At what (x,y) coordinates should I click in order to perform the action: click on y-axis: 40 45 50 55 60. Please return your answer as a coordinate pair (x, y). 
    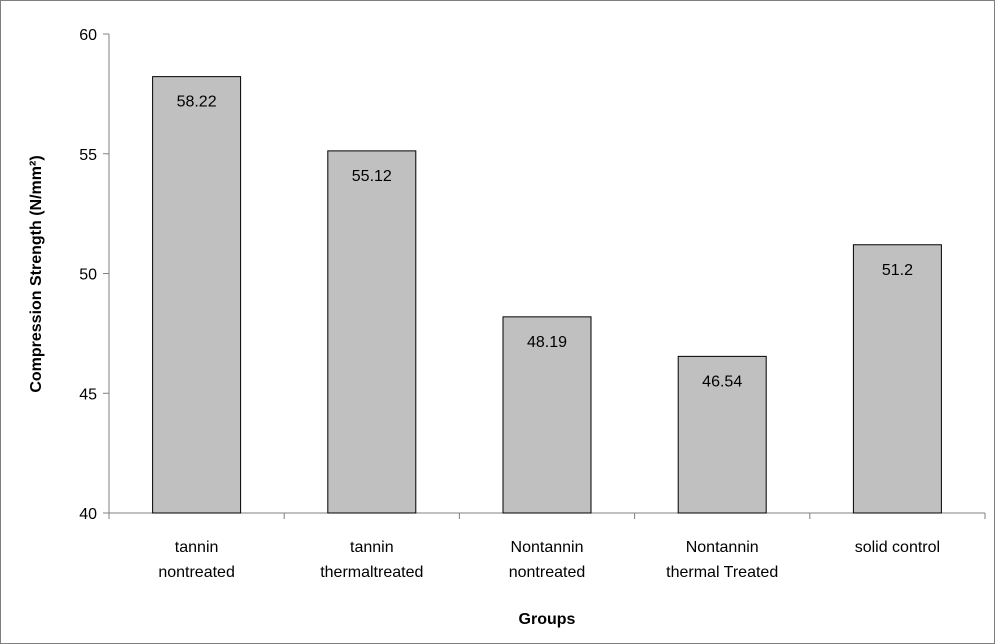
    Looking at the image, I should click on (94, 275).